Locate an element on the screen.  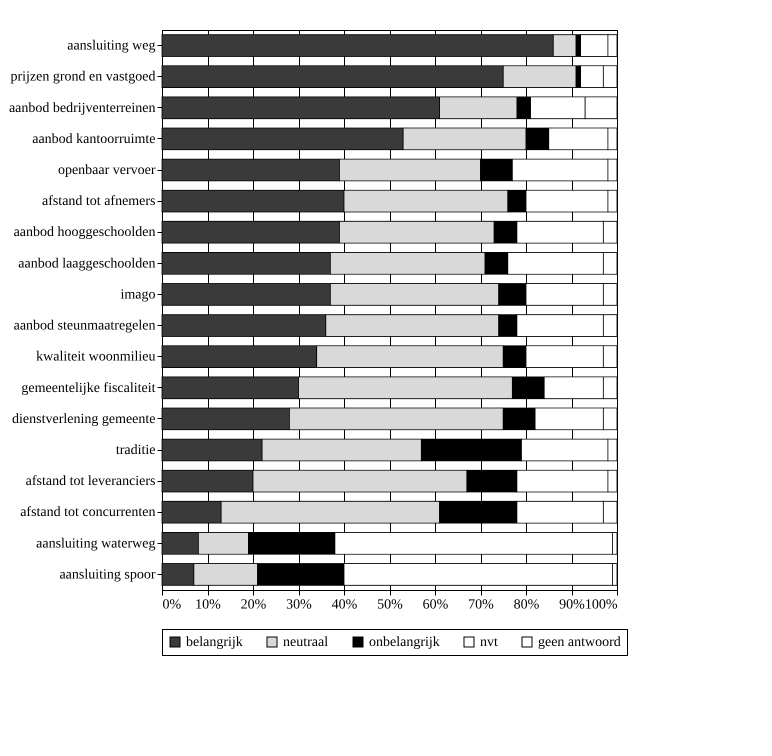
x-tick-label: 90% is located at coordinates (572, 605).